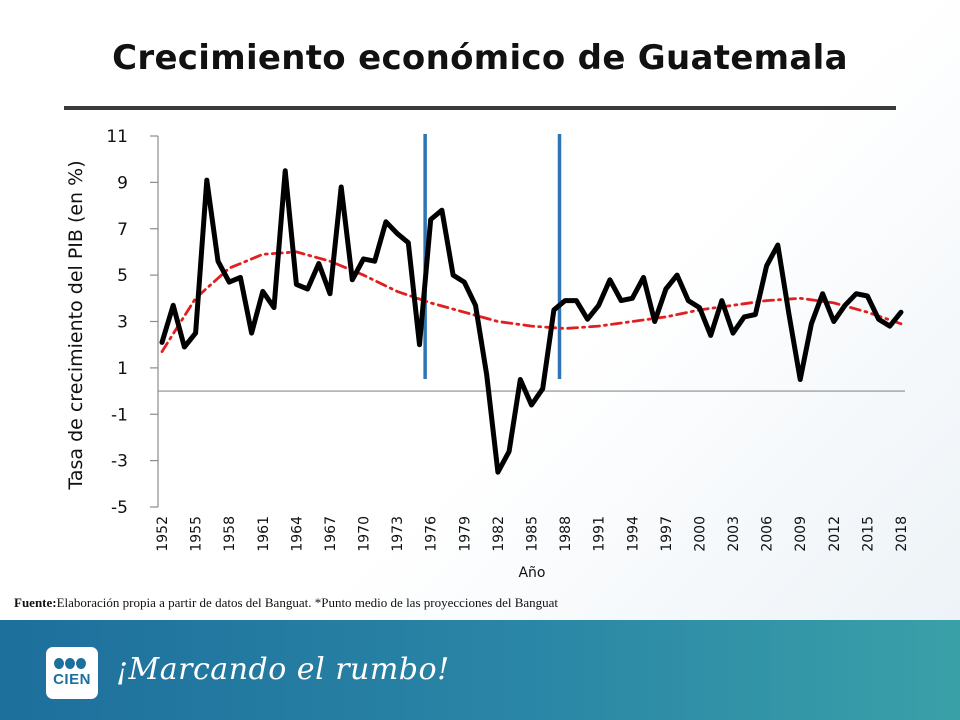 Image resolution: width=960 pixels, height=720 pixels. Describe the element at coordinates (163, 534) in the screenshot. I see `x-tick-label: 1952` at that location.